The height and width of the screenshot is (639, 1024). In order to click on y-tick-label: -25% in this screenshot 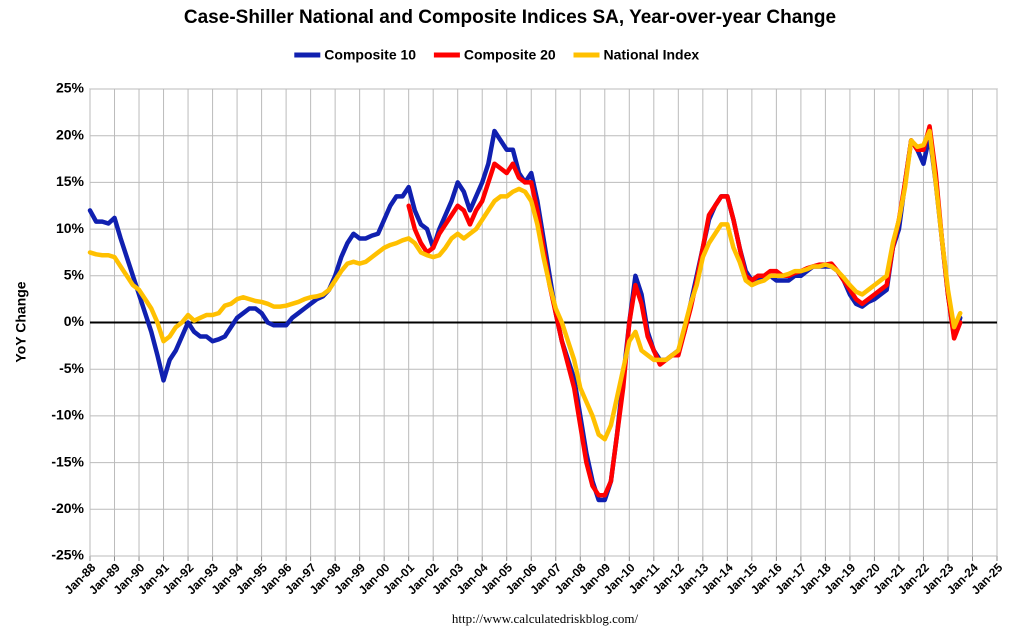, I will do `click(67, 555)`.